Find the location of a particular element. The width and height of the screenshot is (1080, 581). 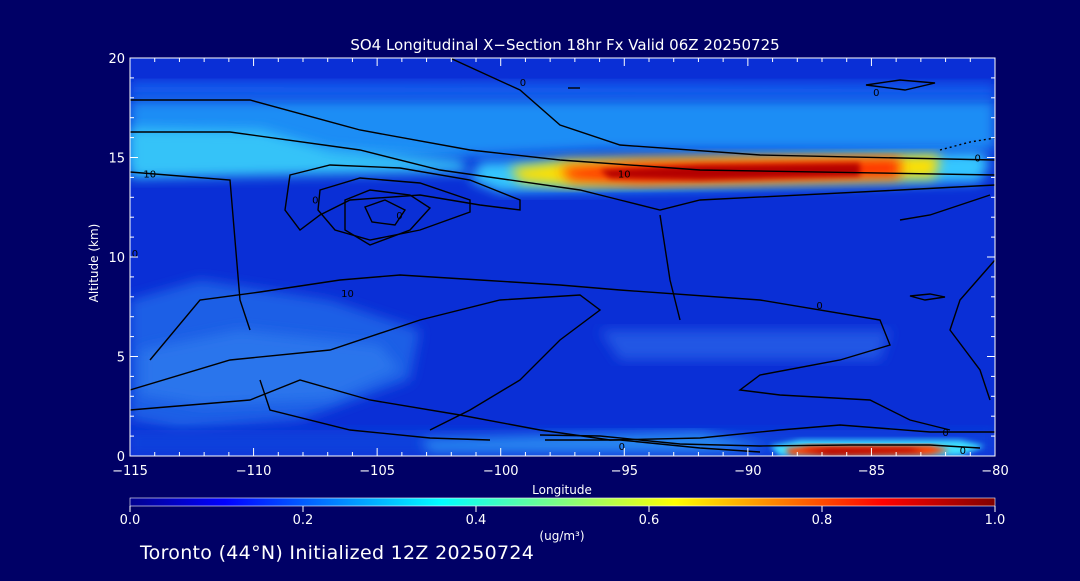

x-tick-label: −80 is located at coordinates (994, 471).